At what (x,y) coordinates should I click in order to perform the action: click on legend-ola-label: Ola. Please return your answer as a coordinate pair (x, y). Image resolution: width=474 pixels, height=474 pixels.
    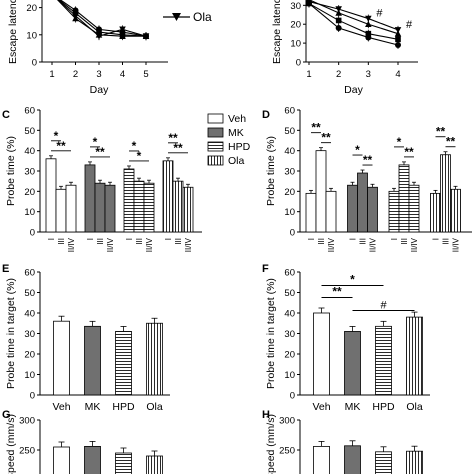
    Looking at the image, I should click on (202, 17).